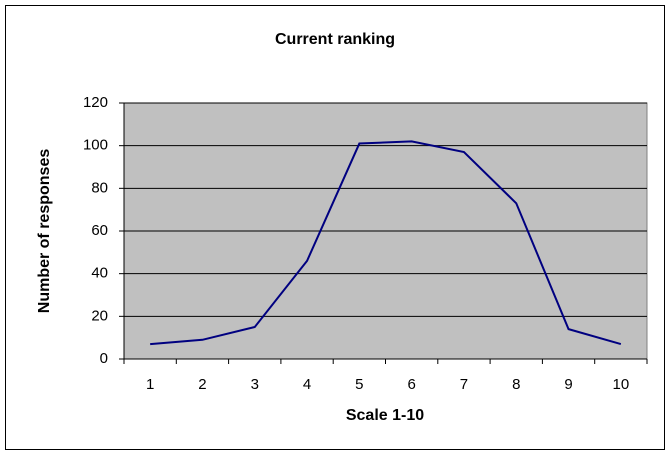 The height and width of the screenshot is (456, 670). What do you see at coordinates (202, 384) in the screenshot?
I see `x-tick-label: 2` at bounding box center [202, 384].